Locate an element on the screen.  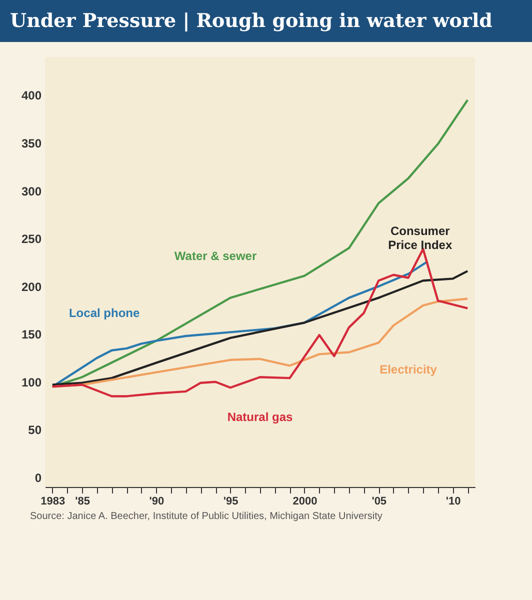
text: Consumer Price Index is located at coordinates (420, 238).